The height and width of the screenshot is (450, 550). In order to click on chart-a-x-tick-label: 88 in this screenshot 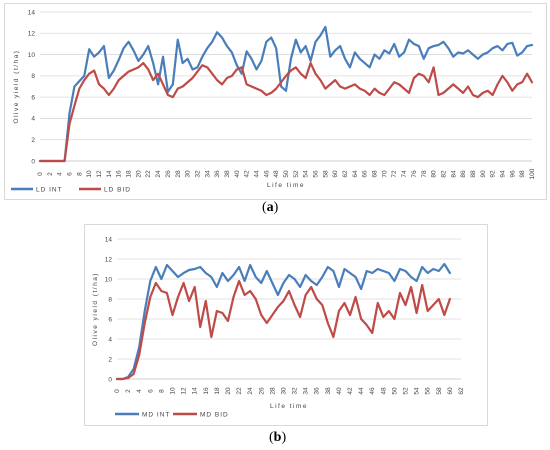, I will do `click(473, 174)`.